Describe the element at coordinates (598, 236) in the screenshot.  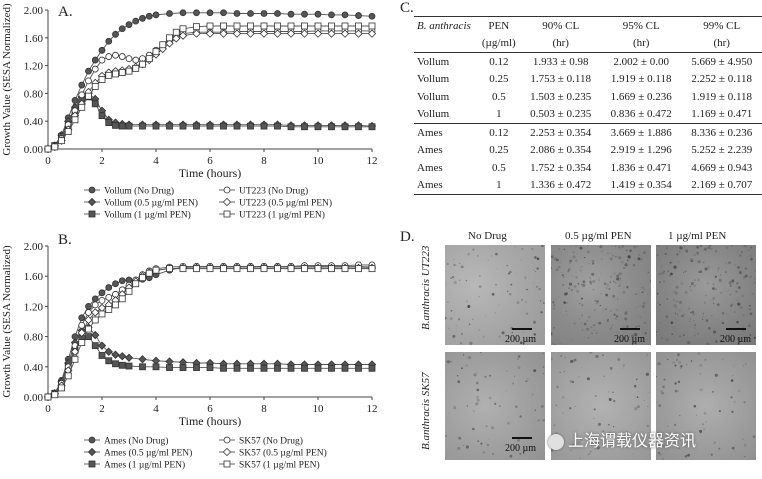
I see `micrograph-col-label-0-5: 0.5 µg/ml PEN` at that location.